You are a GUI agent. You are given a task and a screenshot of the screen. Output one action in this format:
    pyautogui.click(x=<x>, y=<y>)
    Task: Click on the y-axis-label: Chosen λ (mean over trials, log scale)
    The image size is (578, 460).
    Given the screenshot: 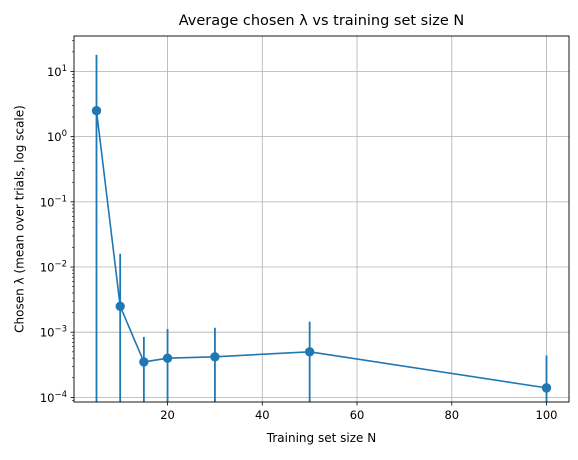 What is the action you would take?
    pyautogui.click(x=20, y=219)
    